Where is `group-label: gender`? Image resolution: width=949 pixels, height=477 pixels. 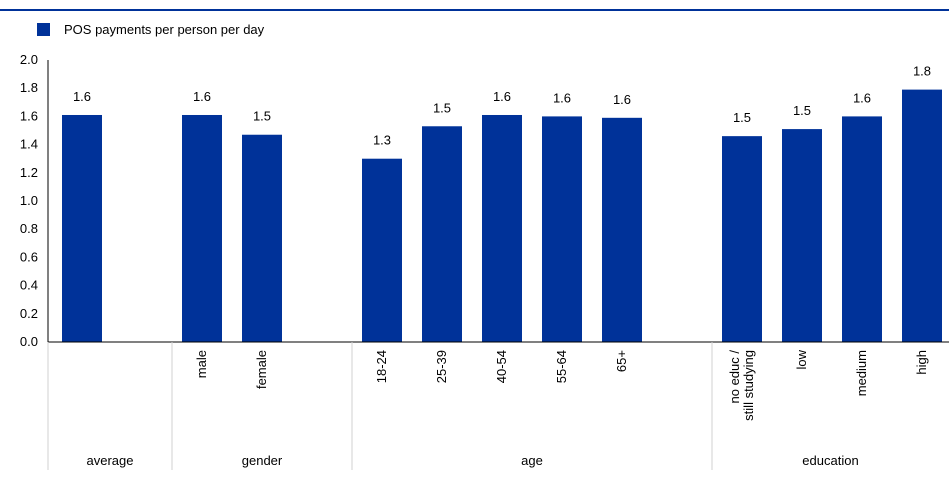
group-label: gender is located at coordinates (262, 460).